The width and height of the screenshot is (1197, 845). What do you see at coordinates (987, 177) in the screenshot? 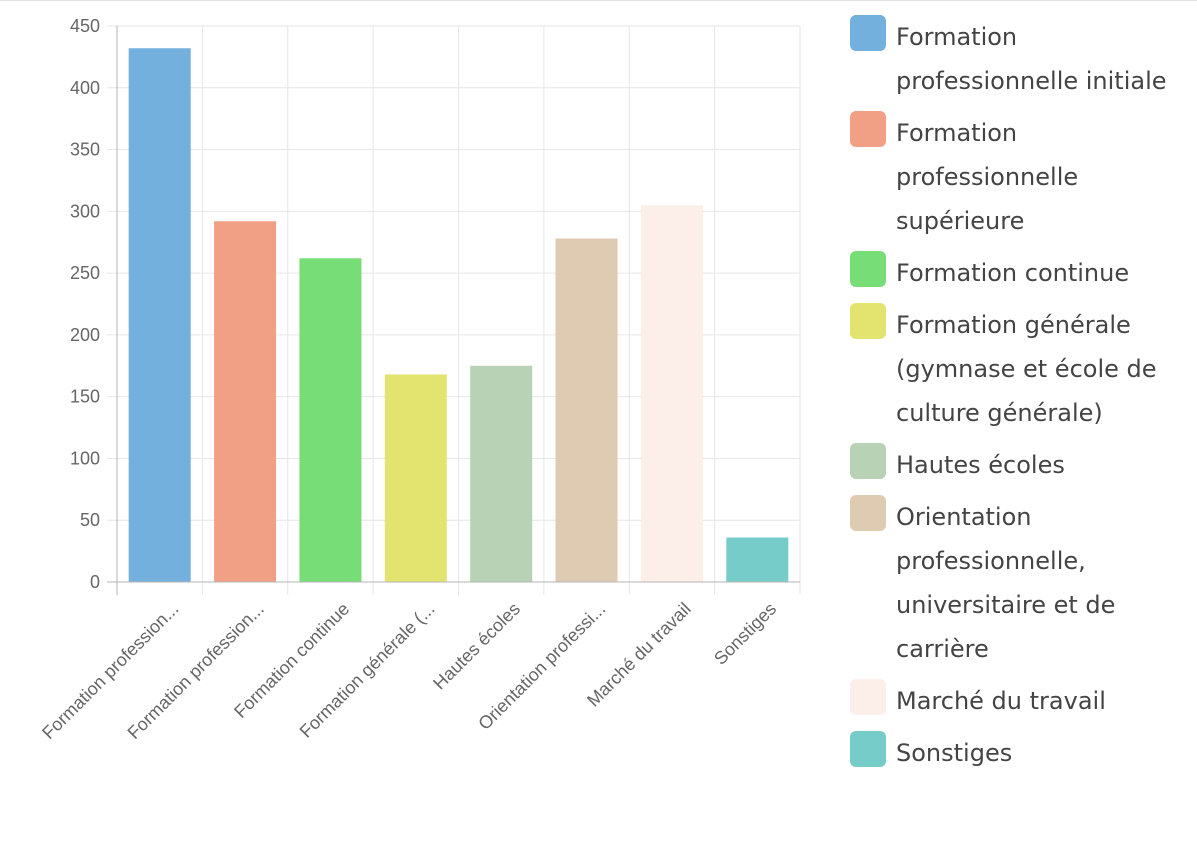
I see `legend-label: Formation professionnelle supérieure` at bounding box center [987, 177].